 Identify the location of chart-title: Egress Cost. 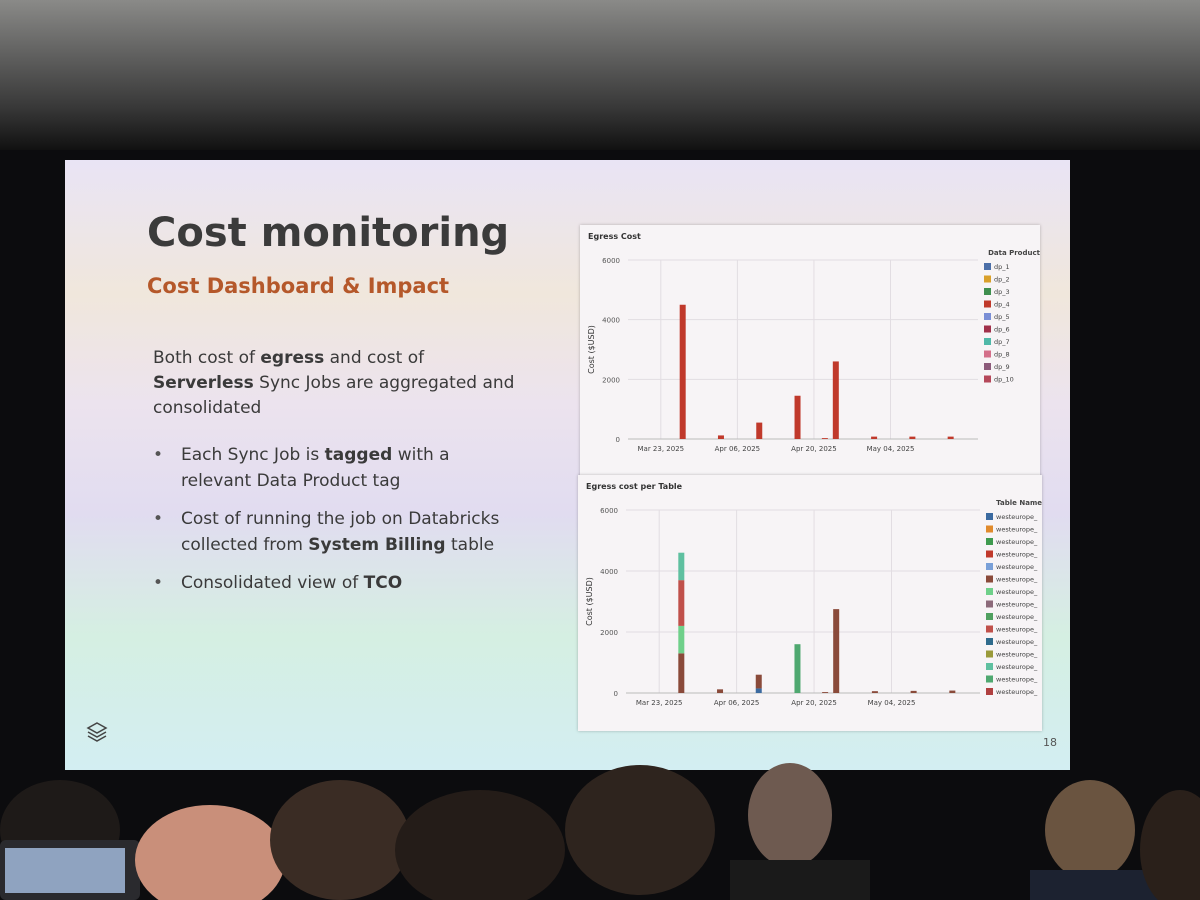
(614, 236).